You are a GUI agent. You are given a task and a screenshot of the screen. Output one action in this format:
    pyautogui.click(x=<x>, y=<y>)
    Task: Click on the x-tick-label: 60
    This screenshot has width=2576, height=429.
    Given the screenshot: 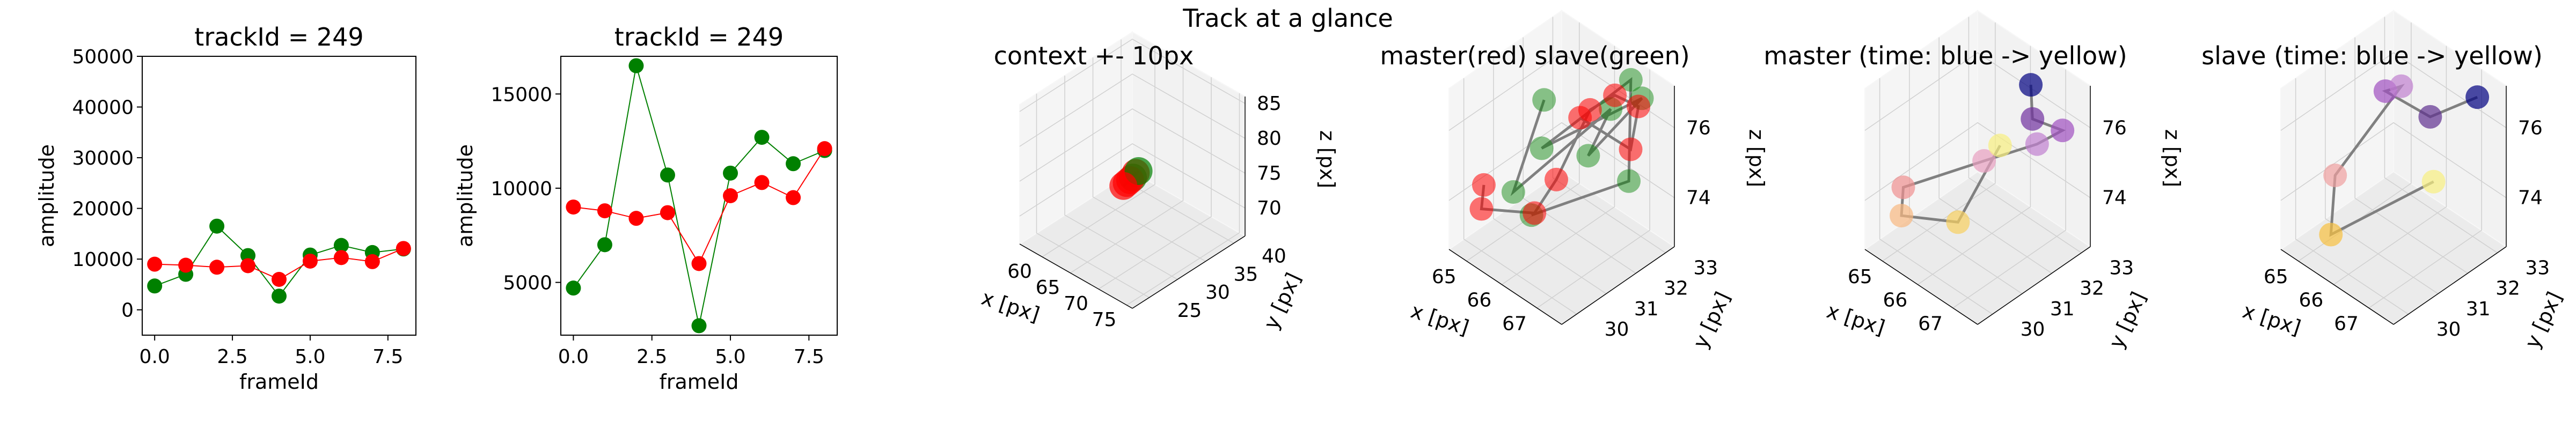 What is the action you would take?
    pyautogui.click(x=1019, y=272)
    